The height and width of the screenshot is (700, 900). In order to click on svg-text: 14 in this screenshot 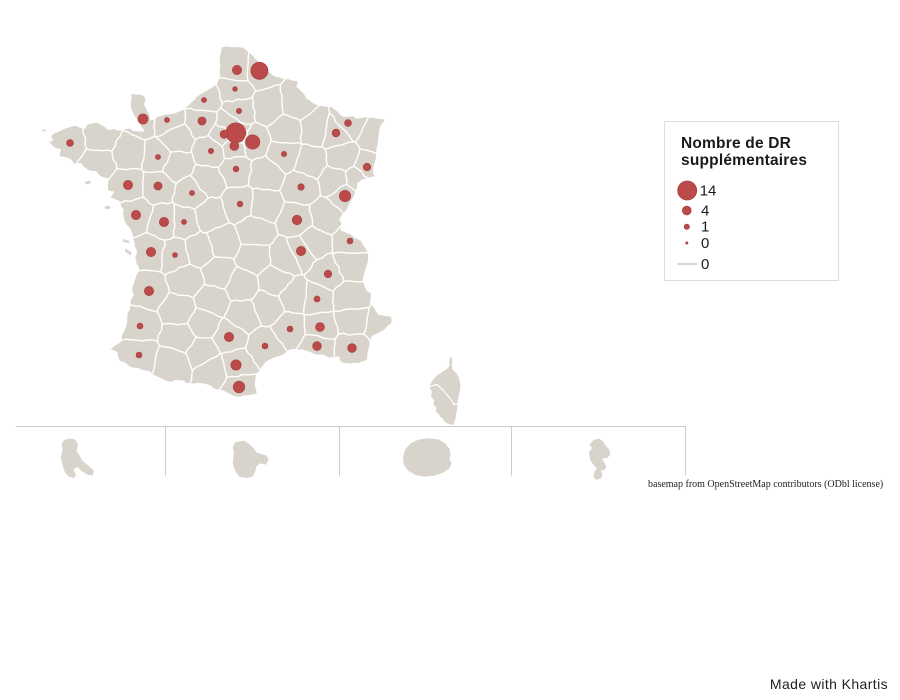, I will do `click(708, 191)`.